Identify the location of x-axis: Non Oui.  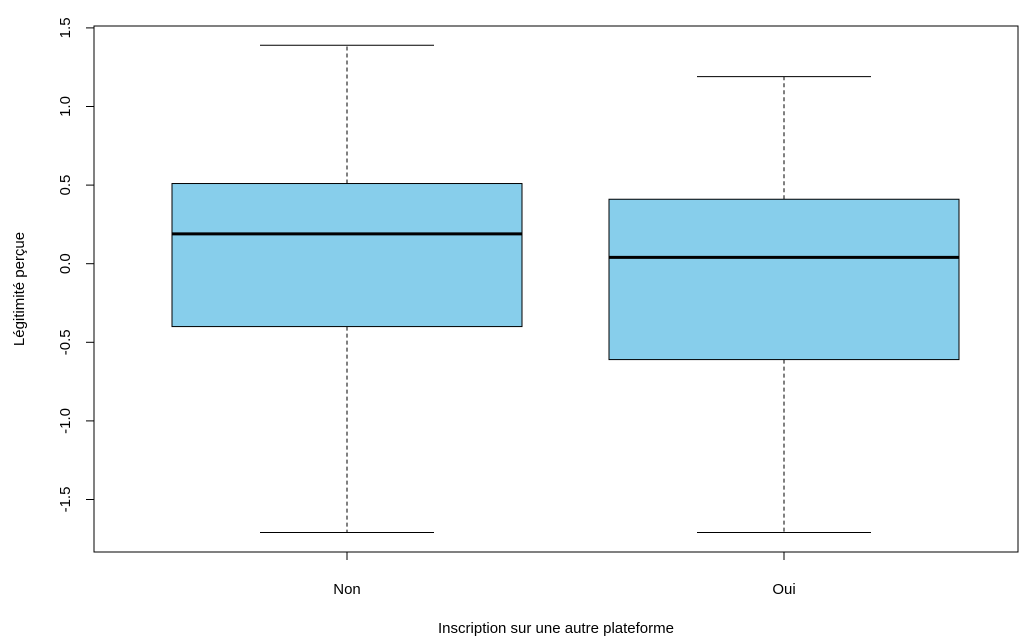
(564, 575).